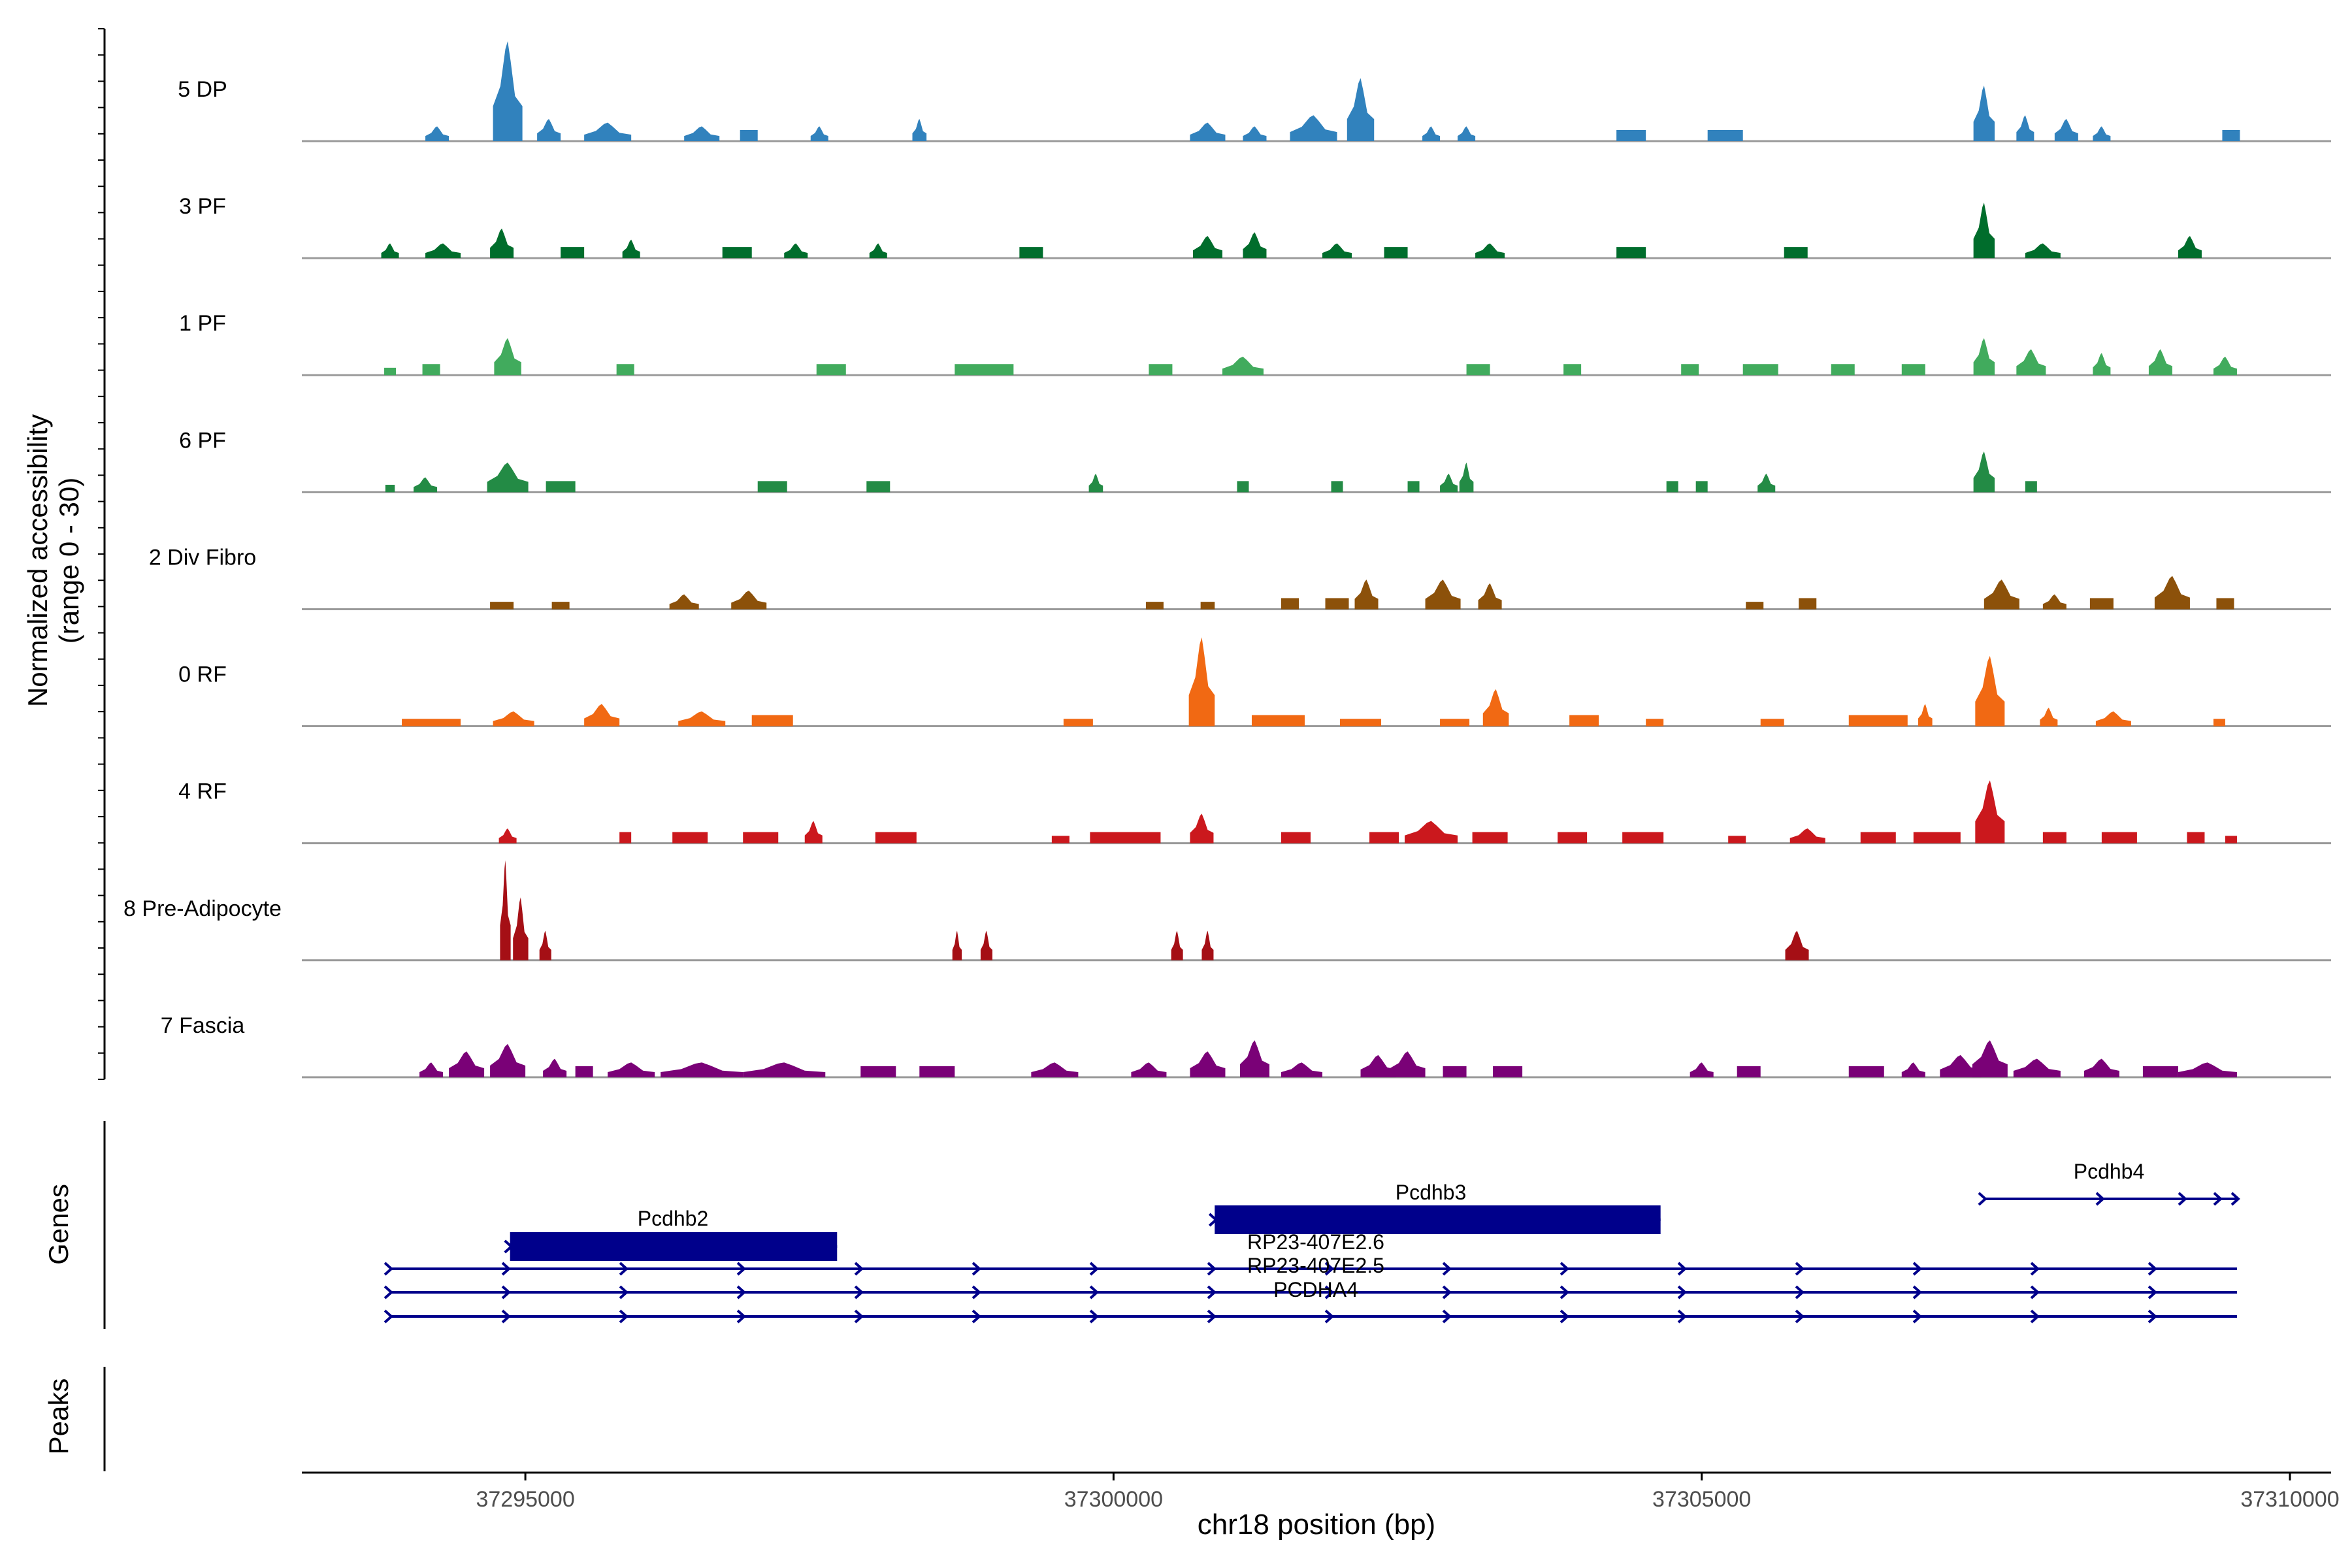  I want to click on gene-pcdha4: PCDHA4, so click(1310, 1301).